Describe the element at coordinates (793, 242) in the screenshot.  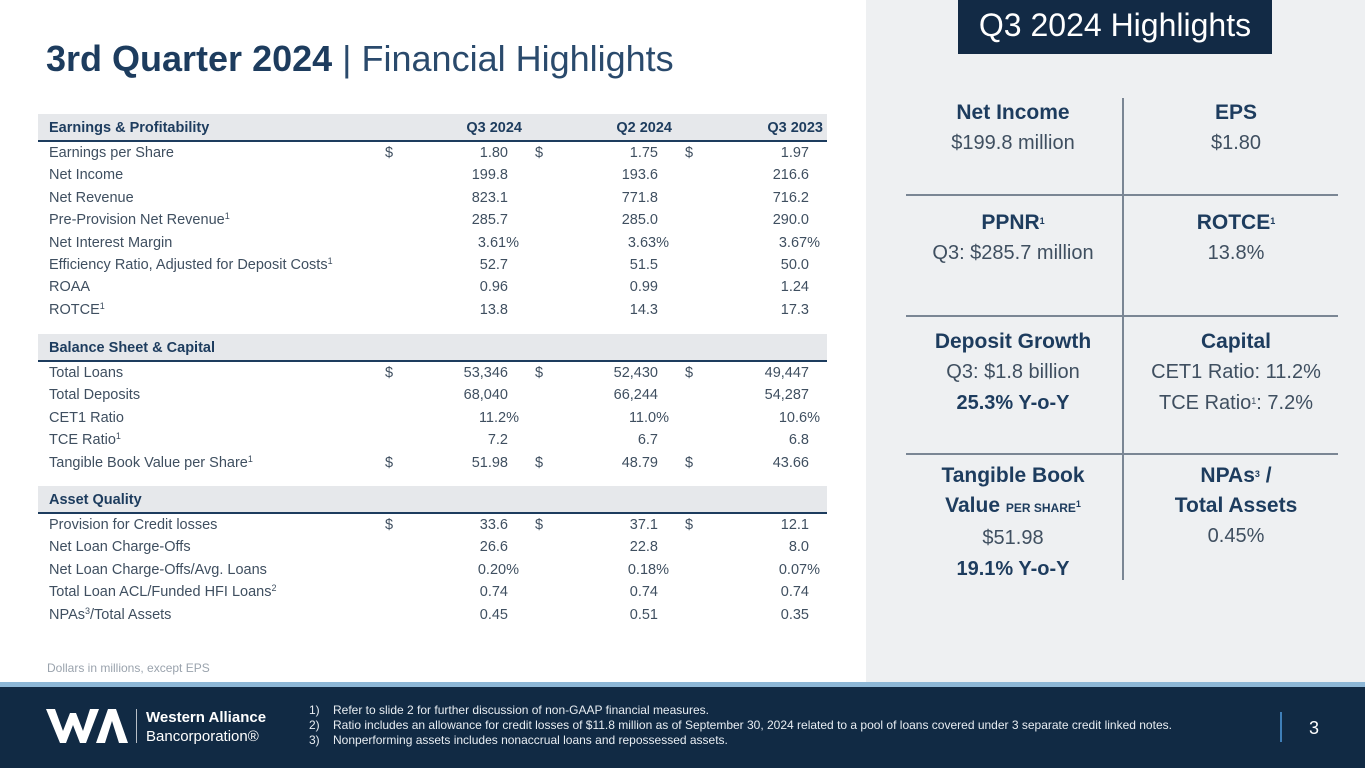
I see `value-text: 3.67` at that location.